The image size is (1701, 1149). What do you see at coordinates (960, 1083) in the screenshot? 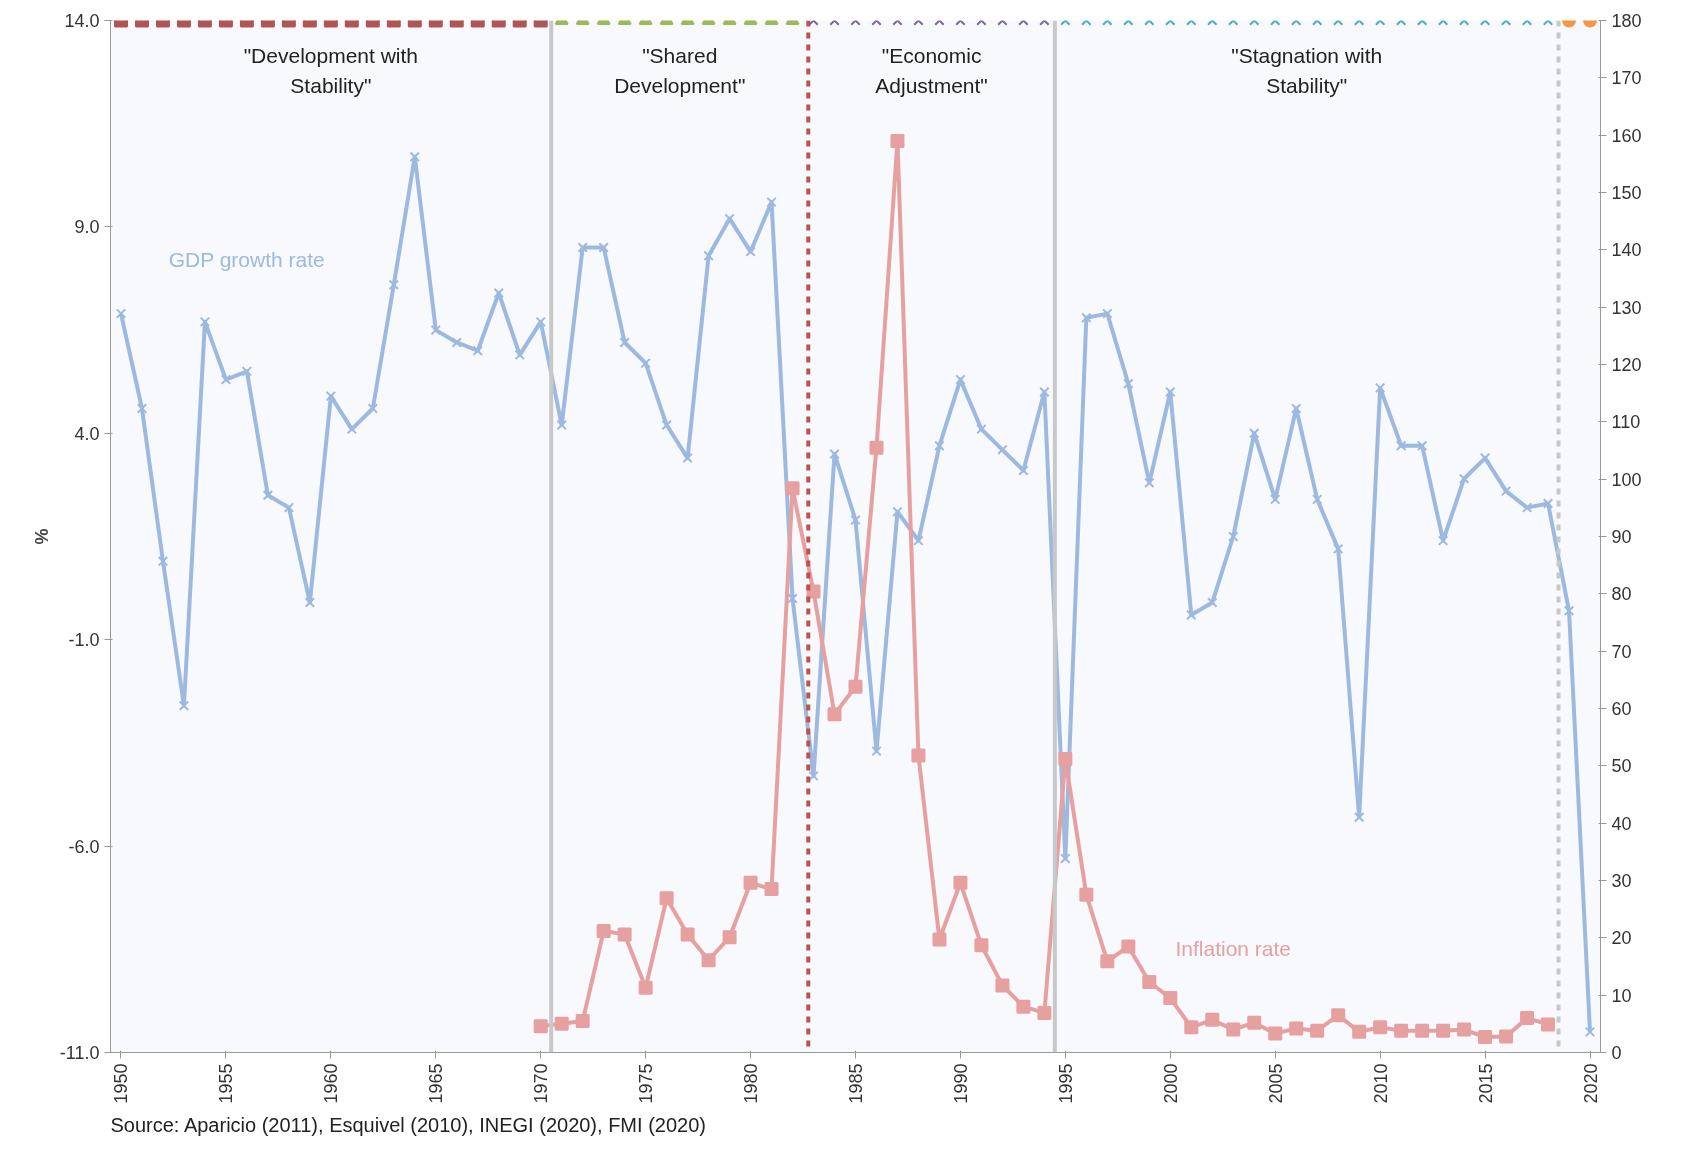
I see `x-tick-label: 1990` at bounding box center [960, 1083].